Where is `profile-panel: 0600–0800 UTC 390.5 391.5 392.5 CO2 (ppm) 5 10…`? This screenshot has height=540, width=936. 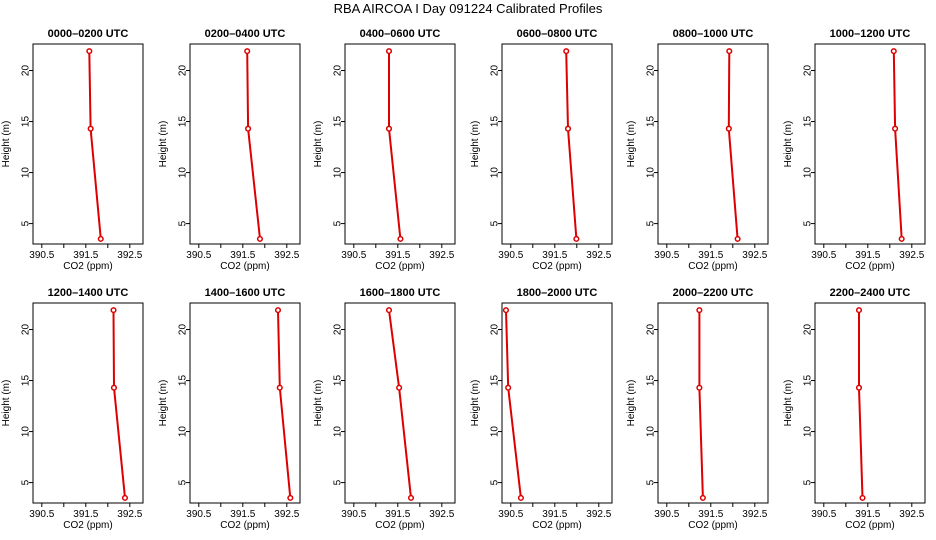
profile-panel: 0600–0800 UTC 390.5 391.5 392.5 CO2 (ppm) 5 10… is located at coordinates (541, 150).